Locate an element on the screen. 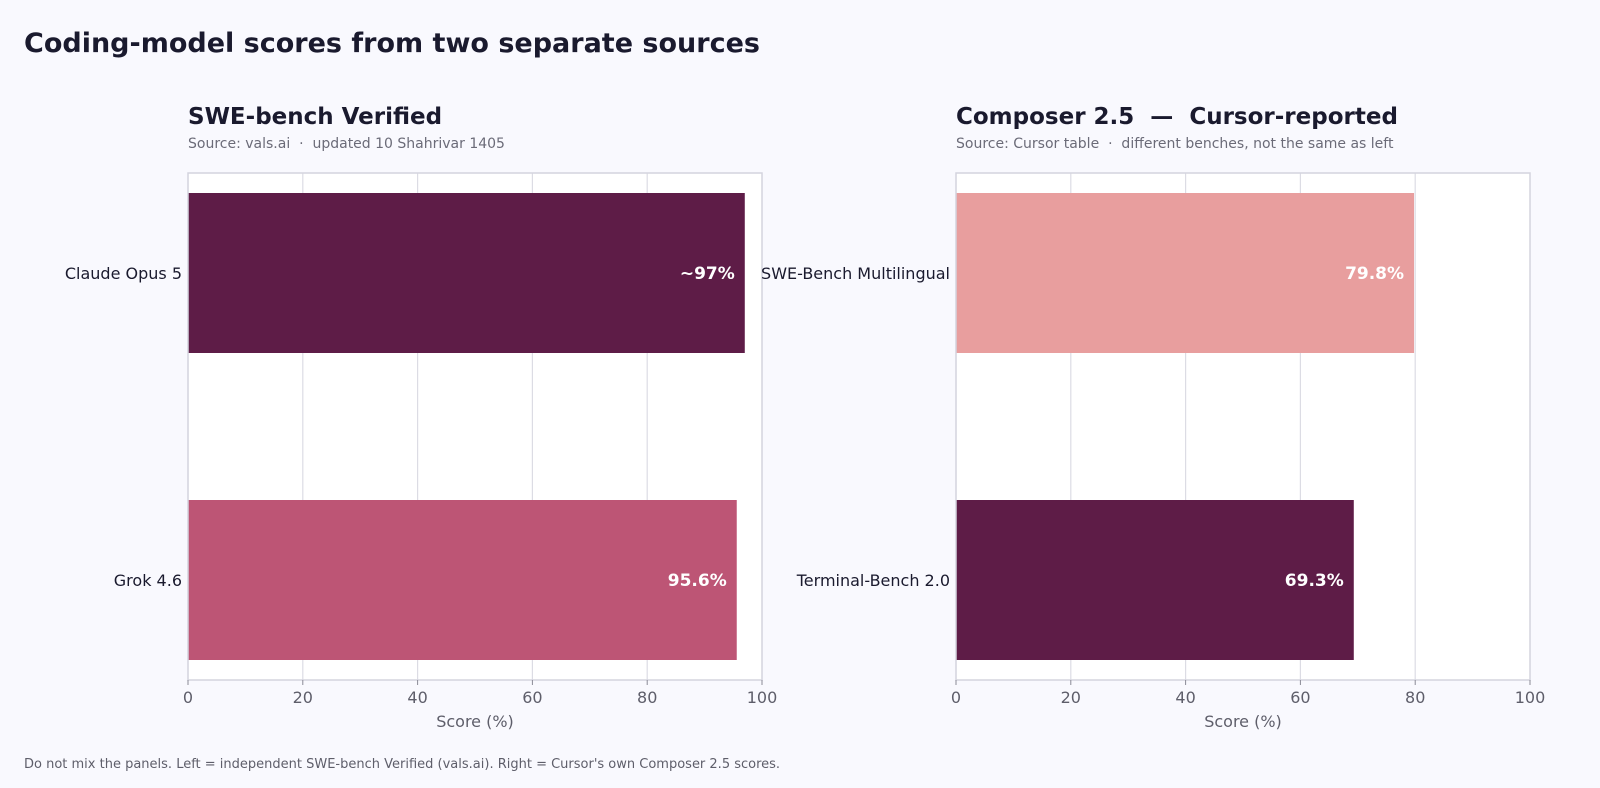 This screenshot has height=788, width=1600. left-tick-label: 20 is located at coordinates (303, 697).